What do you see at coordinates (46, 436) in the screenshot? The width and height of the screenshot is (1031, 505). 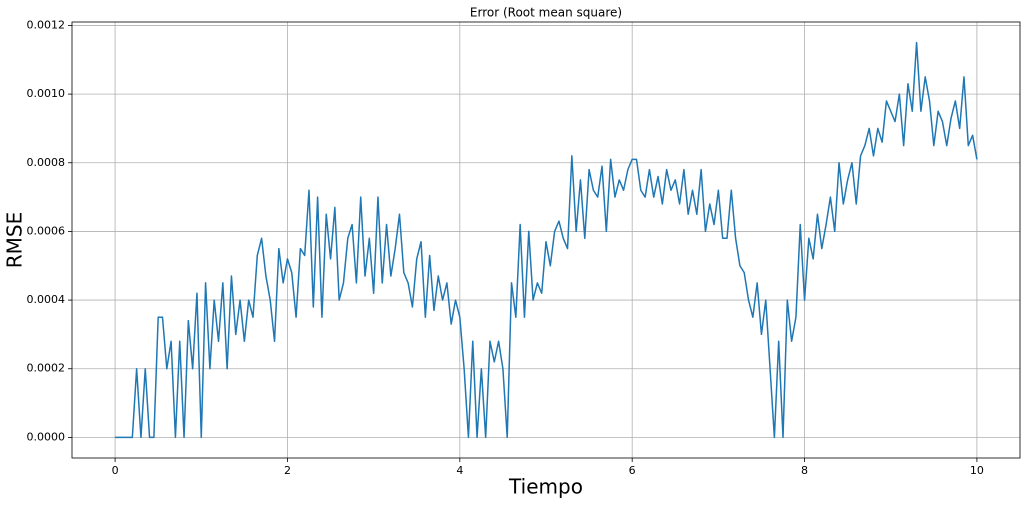 I see `y-tick-label: 0.0000` at bounding box center [46, 436].